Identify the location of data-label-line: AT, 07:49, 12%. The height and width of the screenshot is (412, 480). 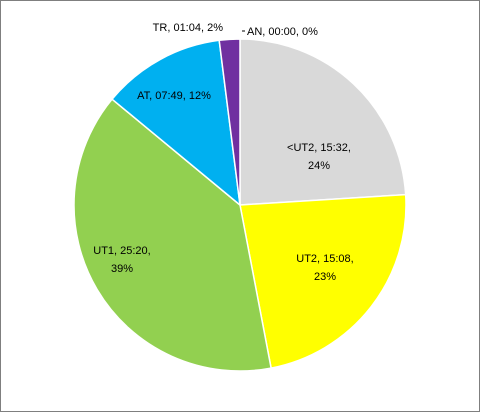
(174, 96).